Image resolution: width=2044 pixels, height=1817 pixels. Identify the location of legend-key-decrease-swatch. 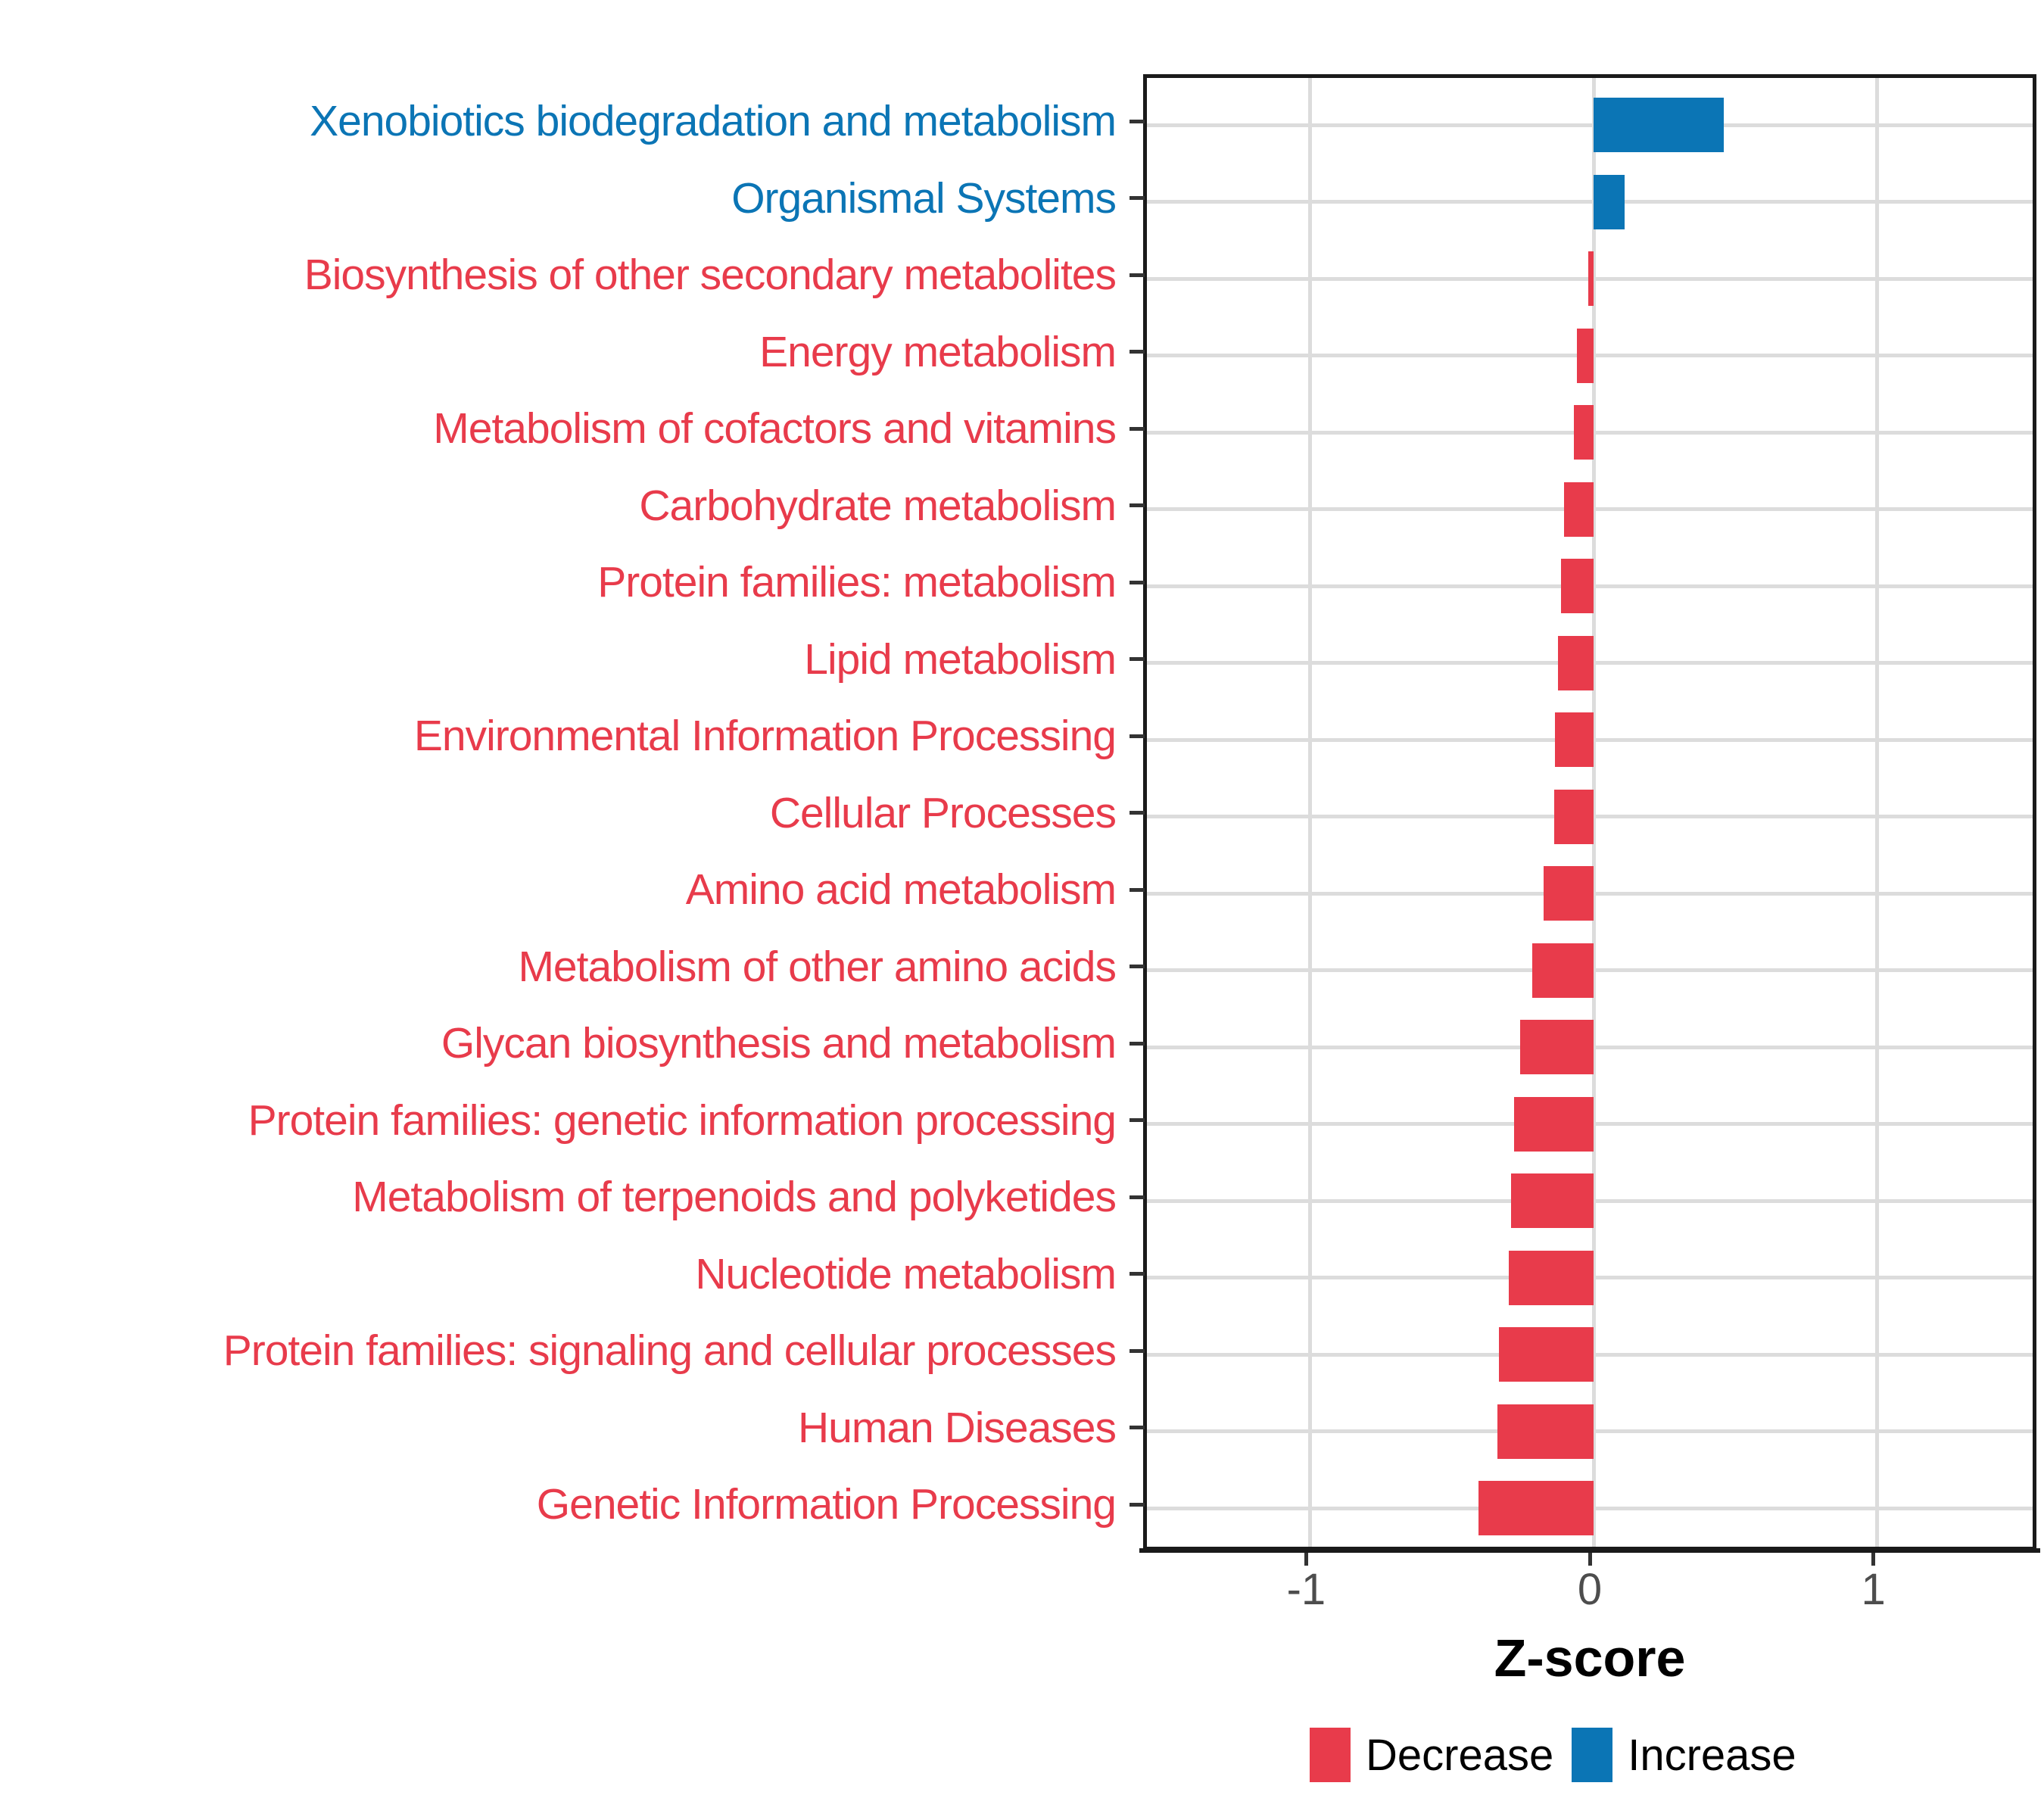
(1330, 1755).